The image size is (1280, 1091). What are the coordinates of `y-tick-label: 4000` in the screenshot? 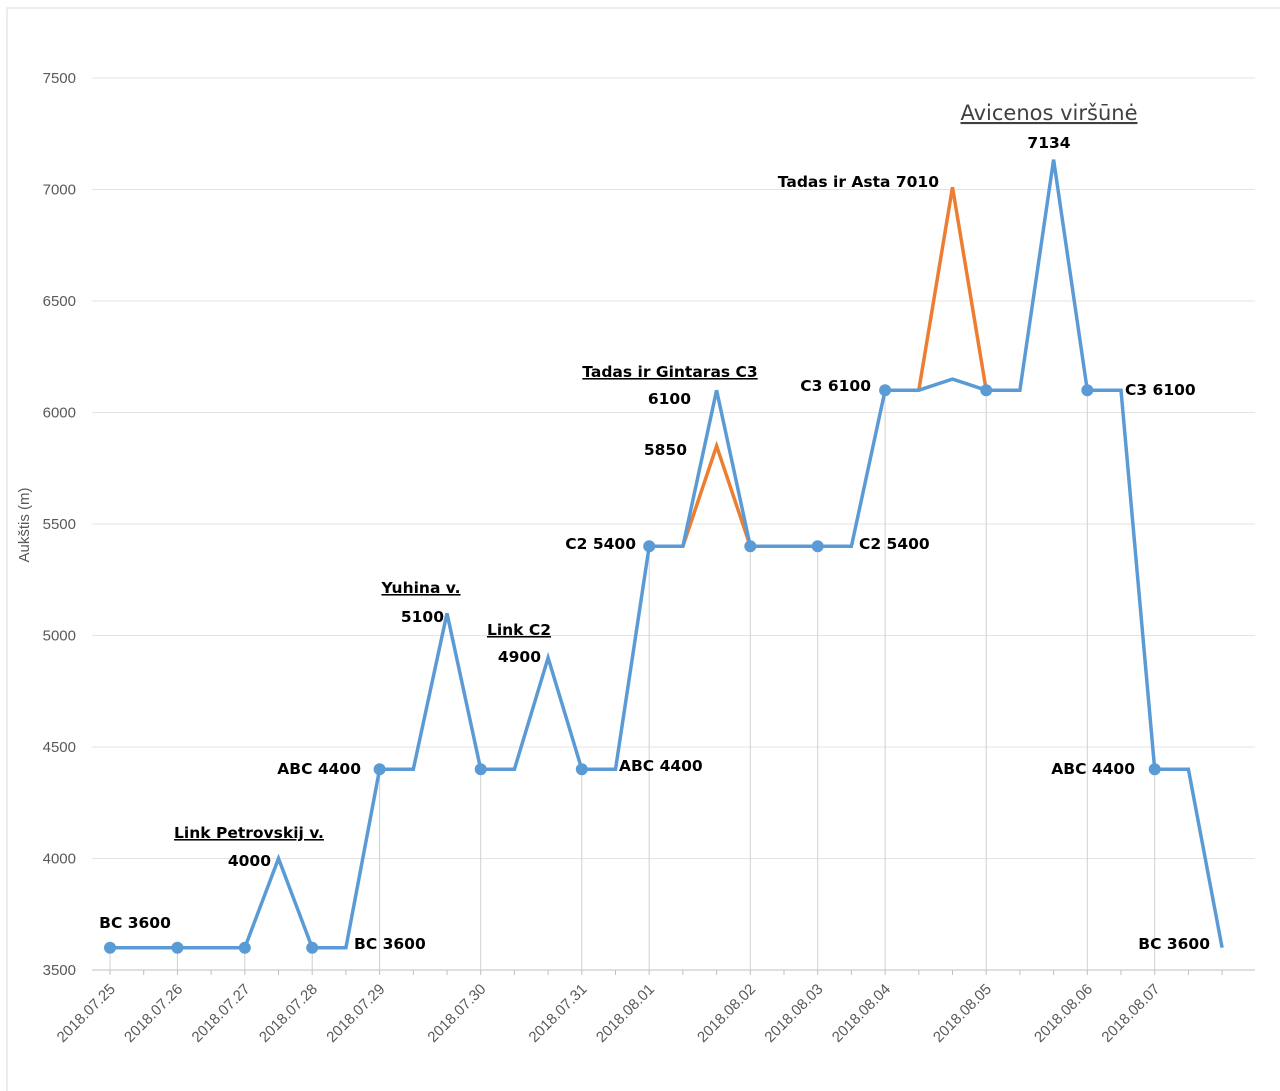 It's located at (59, 859).